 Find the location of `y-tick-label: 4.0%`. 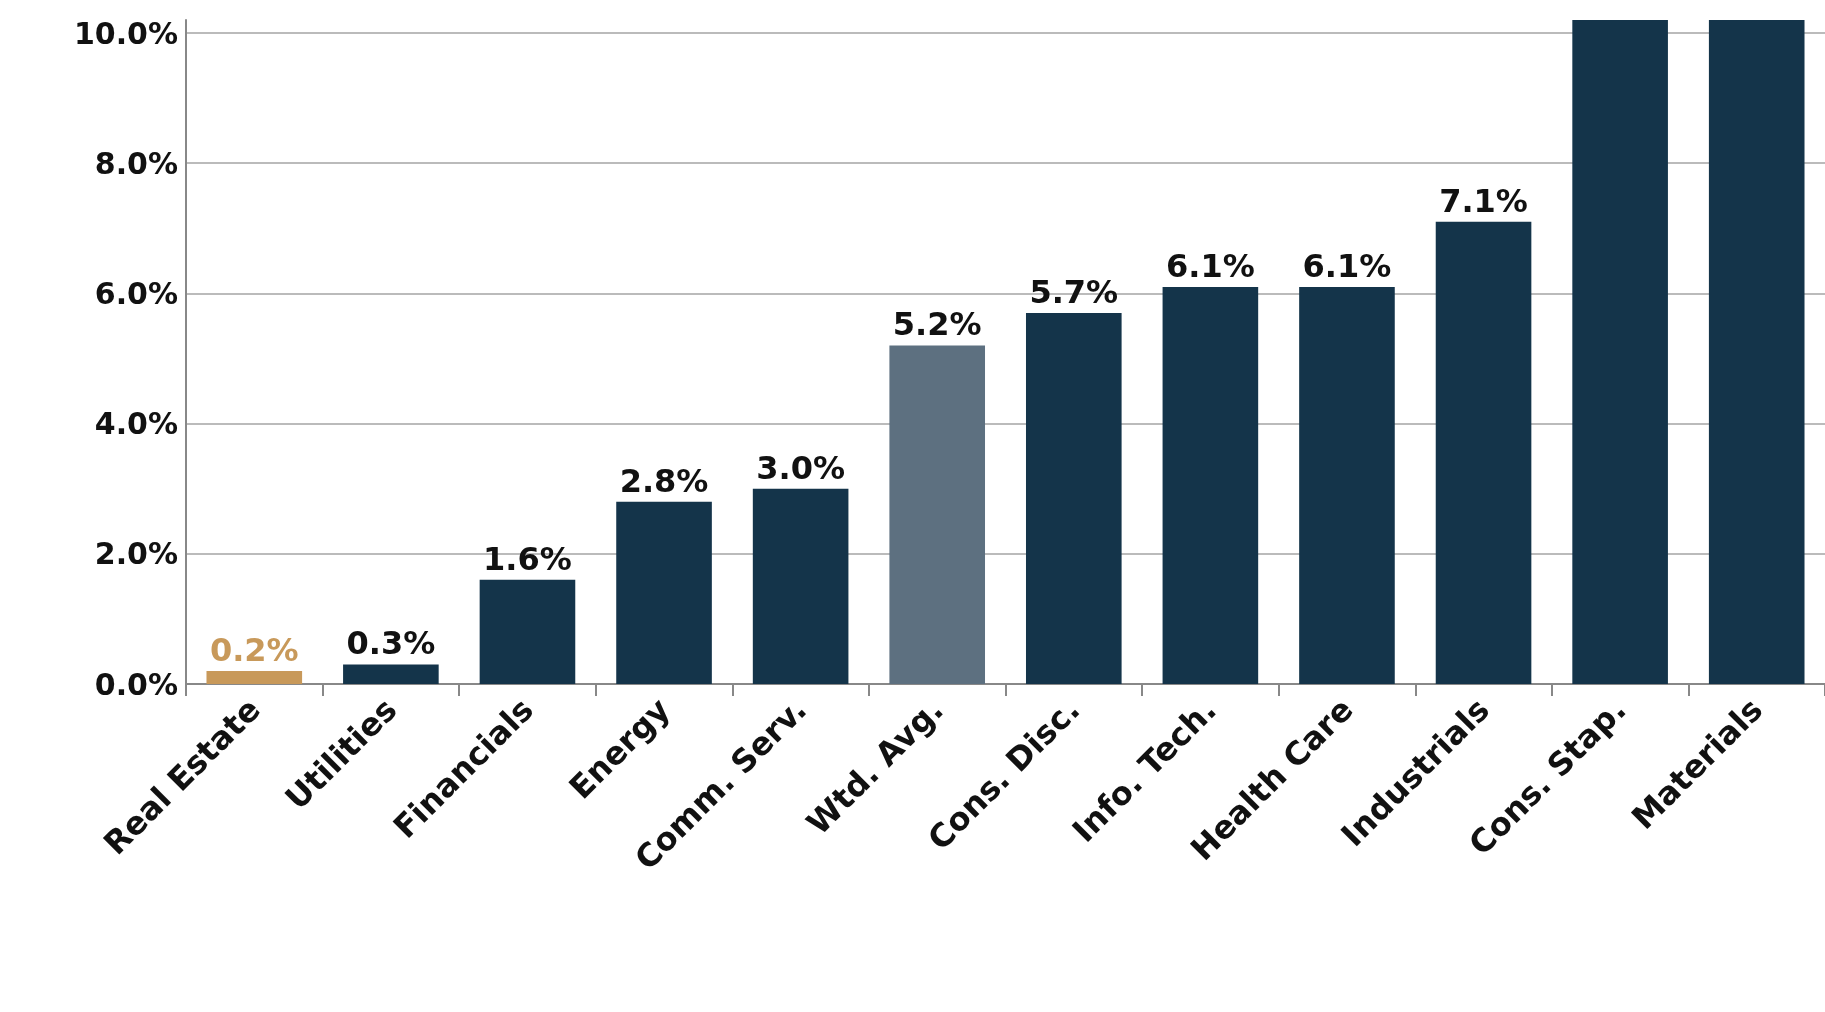

y-tick-label: 4.0% is located at coordinates (136, 424).